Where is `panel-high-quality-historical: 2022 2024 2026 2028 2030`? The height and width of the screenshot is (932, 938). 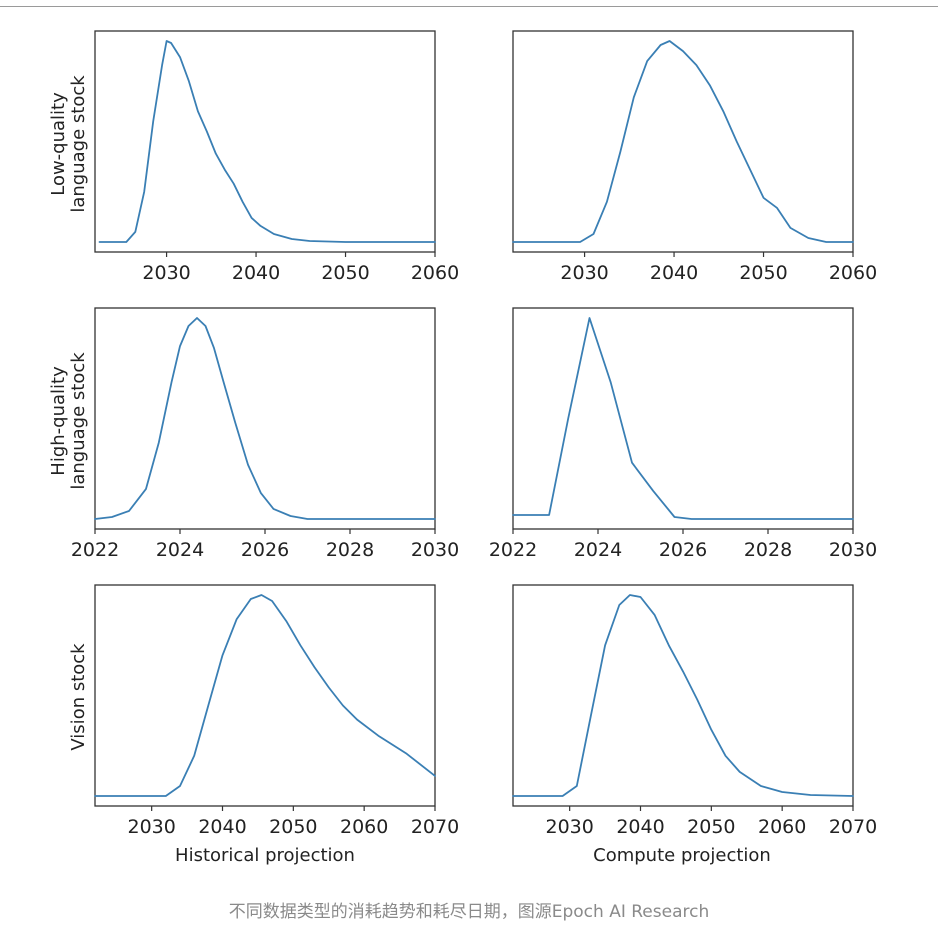
panel-high-quality-historical: 2022 2024 2026 2028 2030 is located at coordinates (265, 434).